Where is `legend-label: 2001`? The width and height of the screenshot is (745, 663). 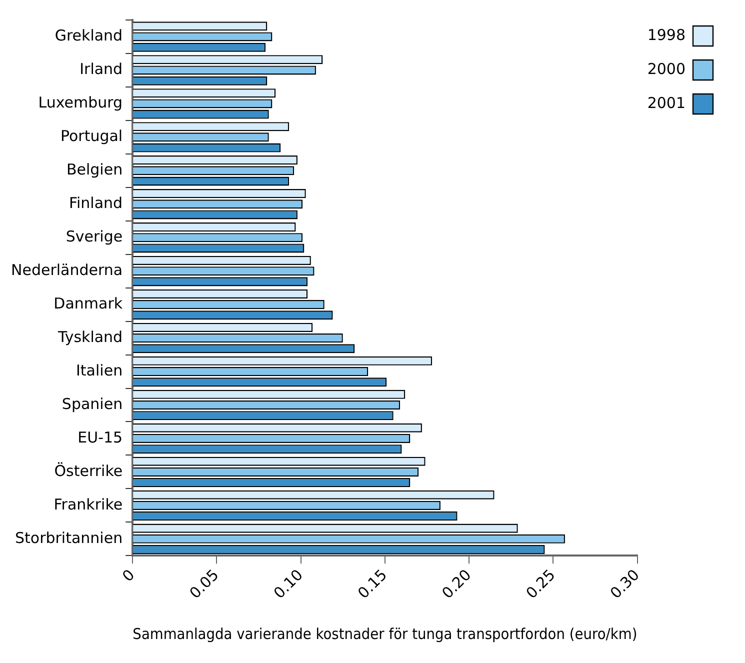
legend-label: 2001 is located at coordinates (666, 103).